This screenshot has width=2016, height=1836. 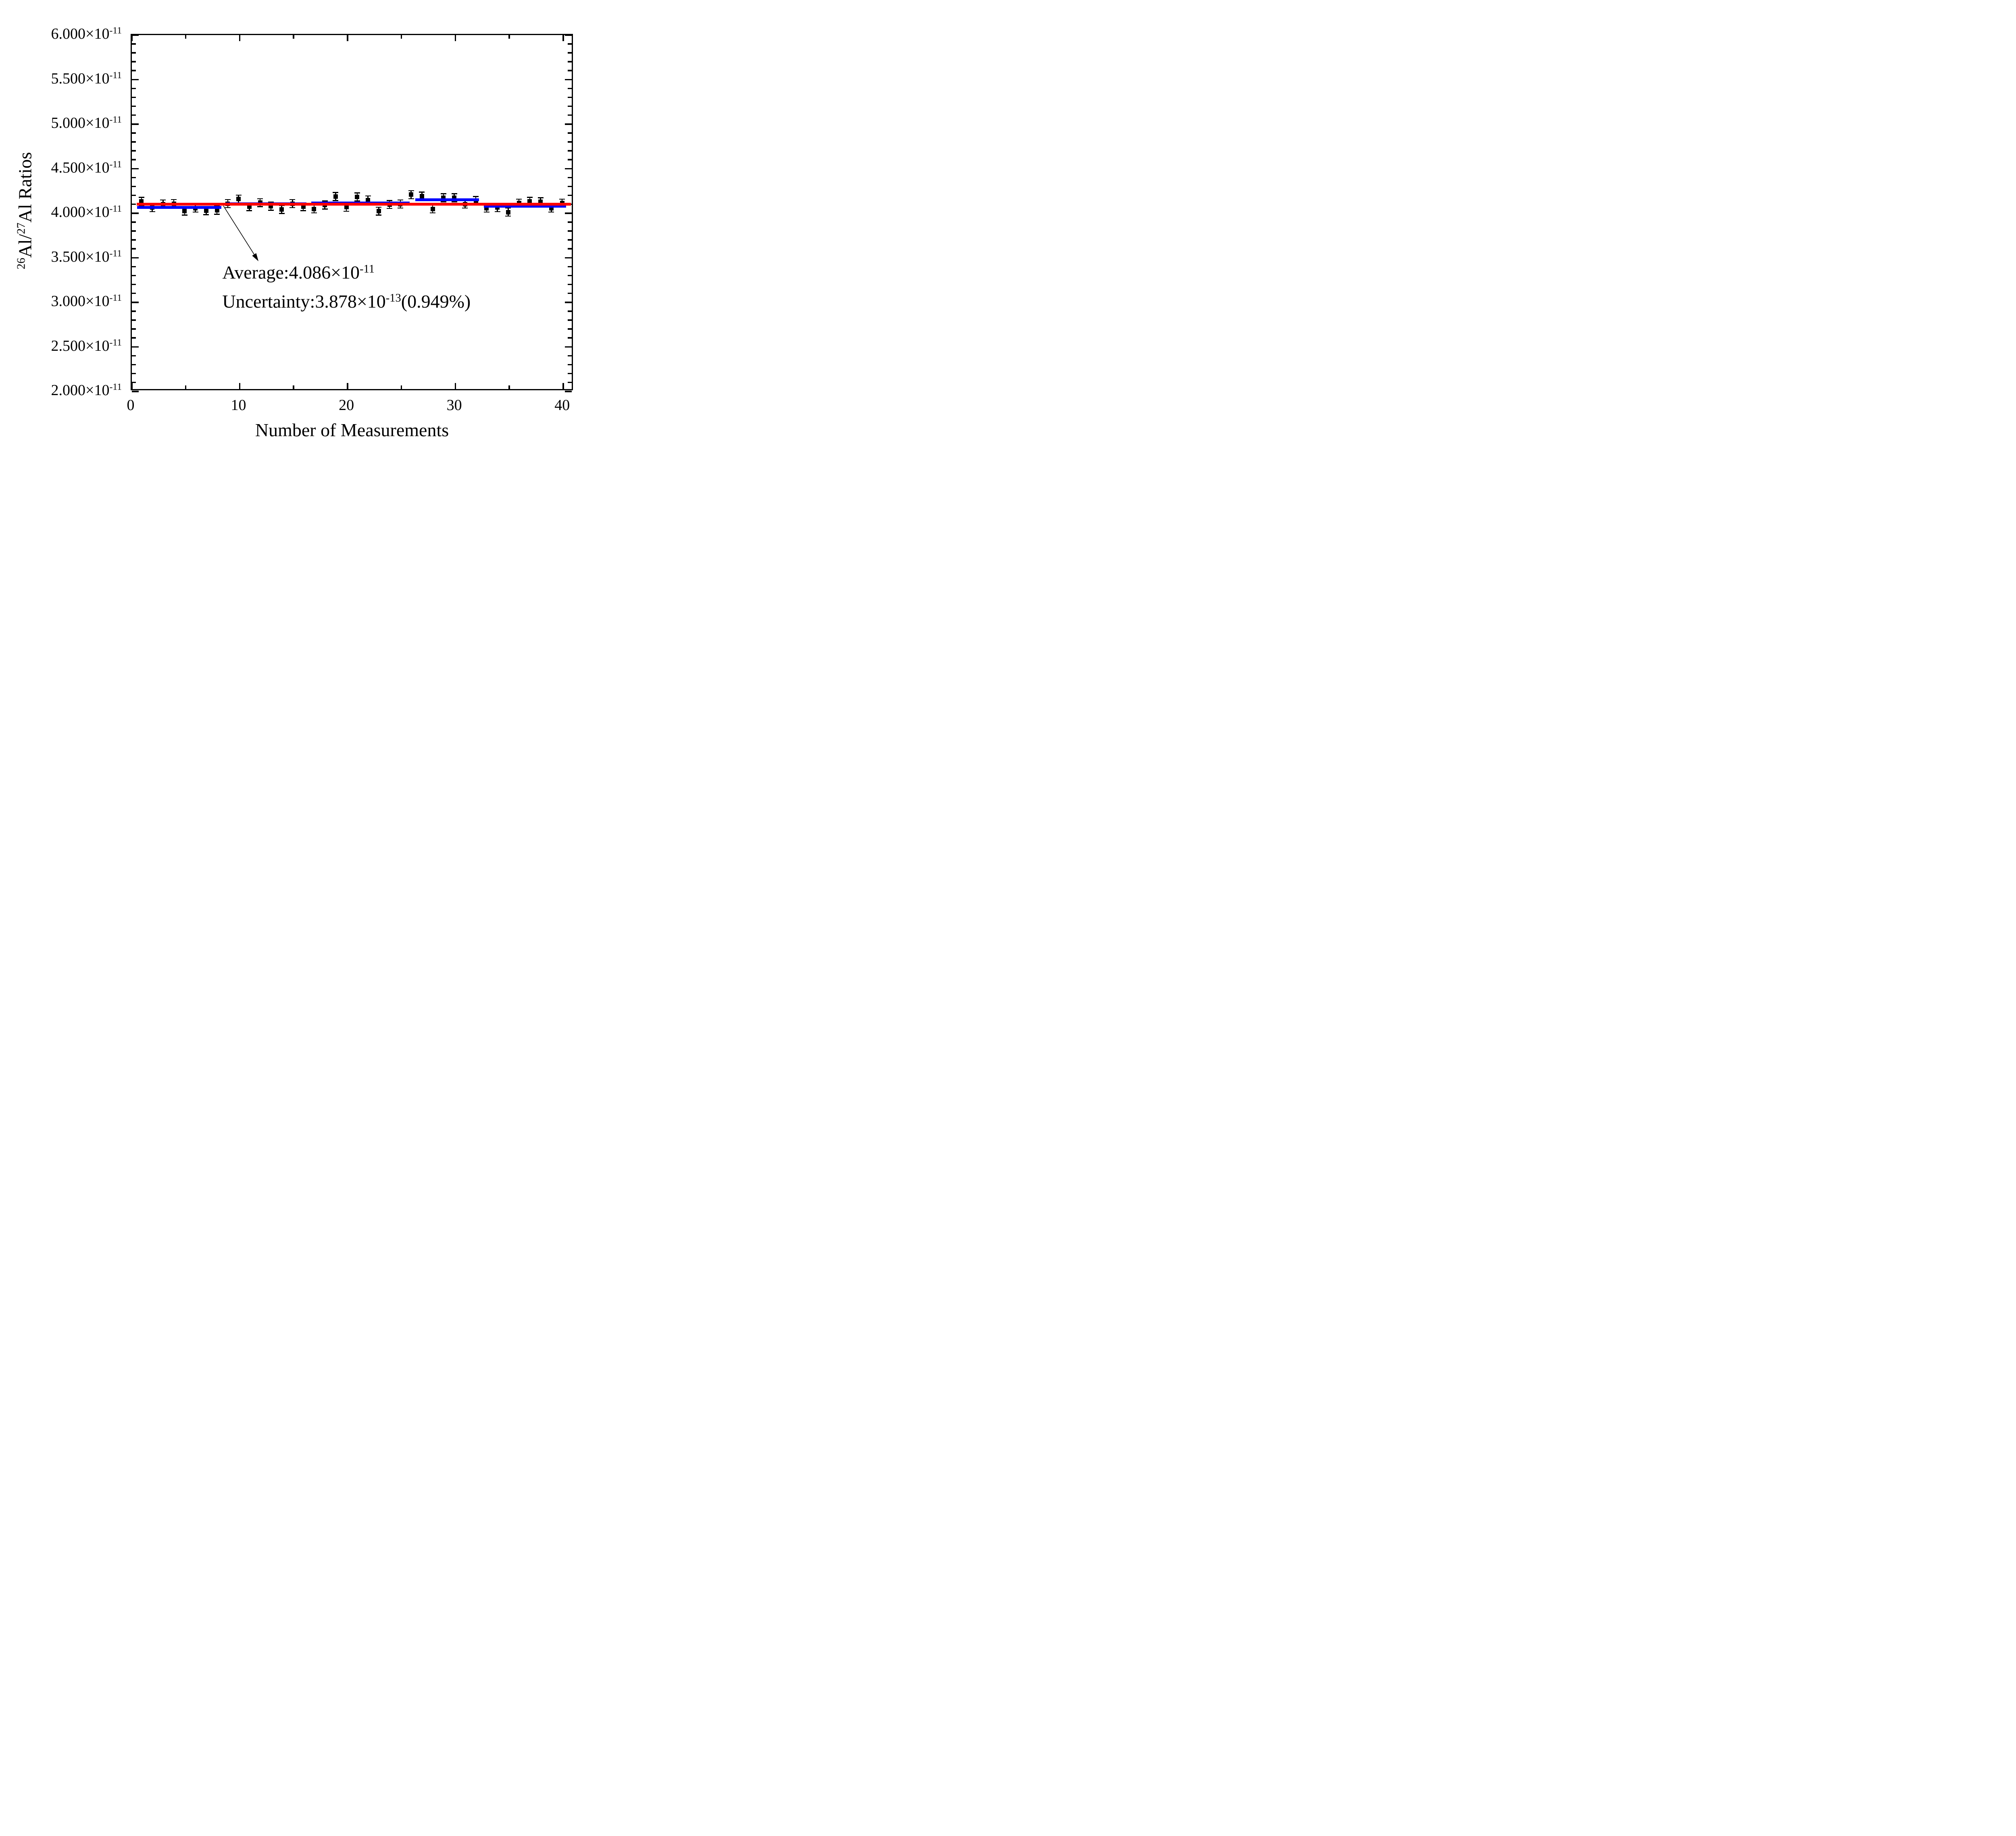 I want to click on annotation-uncertainty: Uncertainty:3.878×10-13(0.949%), so click(x=346, y=301).